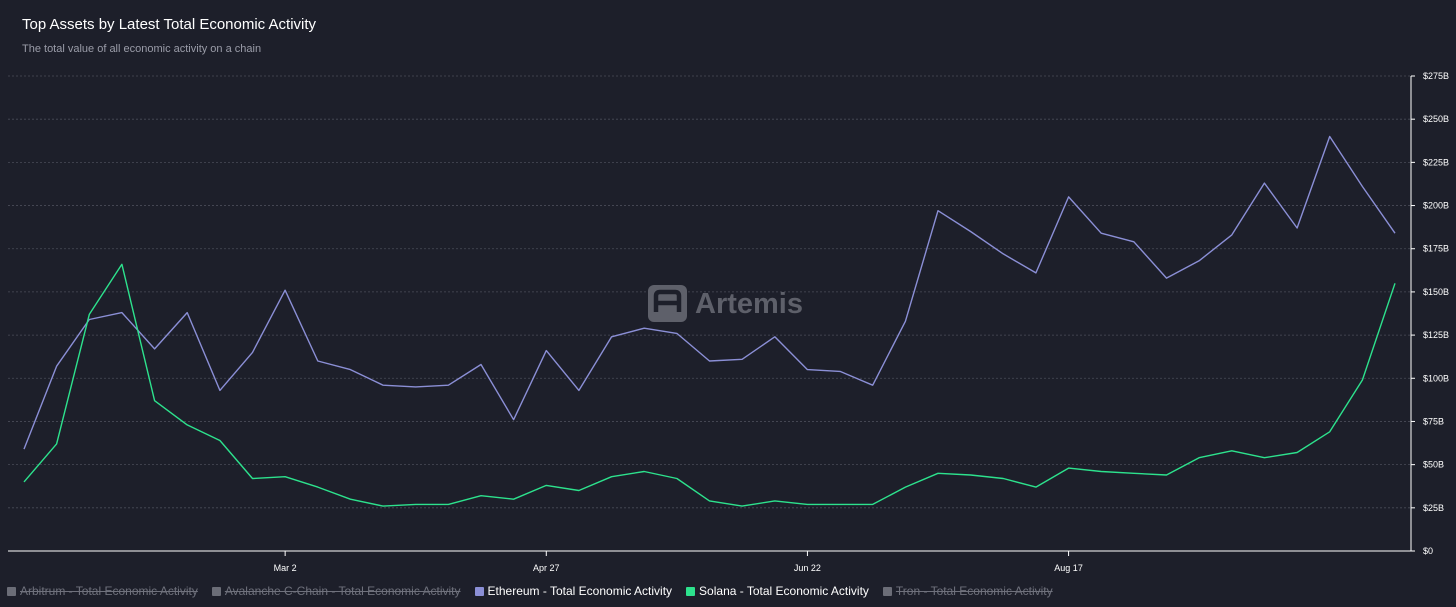  I want to click on artemis-logo-mark, so click(667, 300).